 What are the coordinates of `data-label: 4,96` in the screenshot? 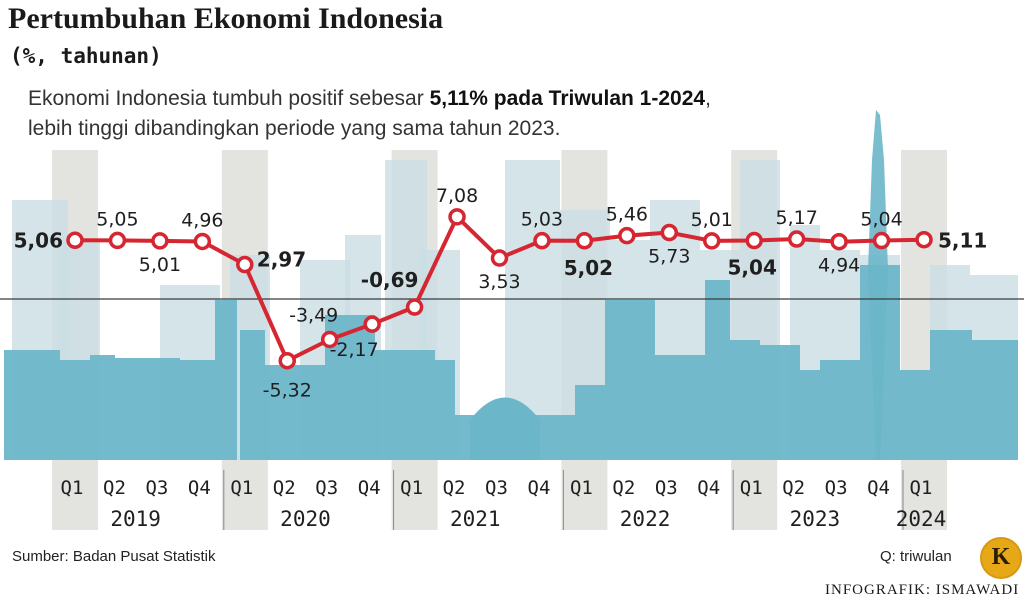 It's located at (202, 220).